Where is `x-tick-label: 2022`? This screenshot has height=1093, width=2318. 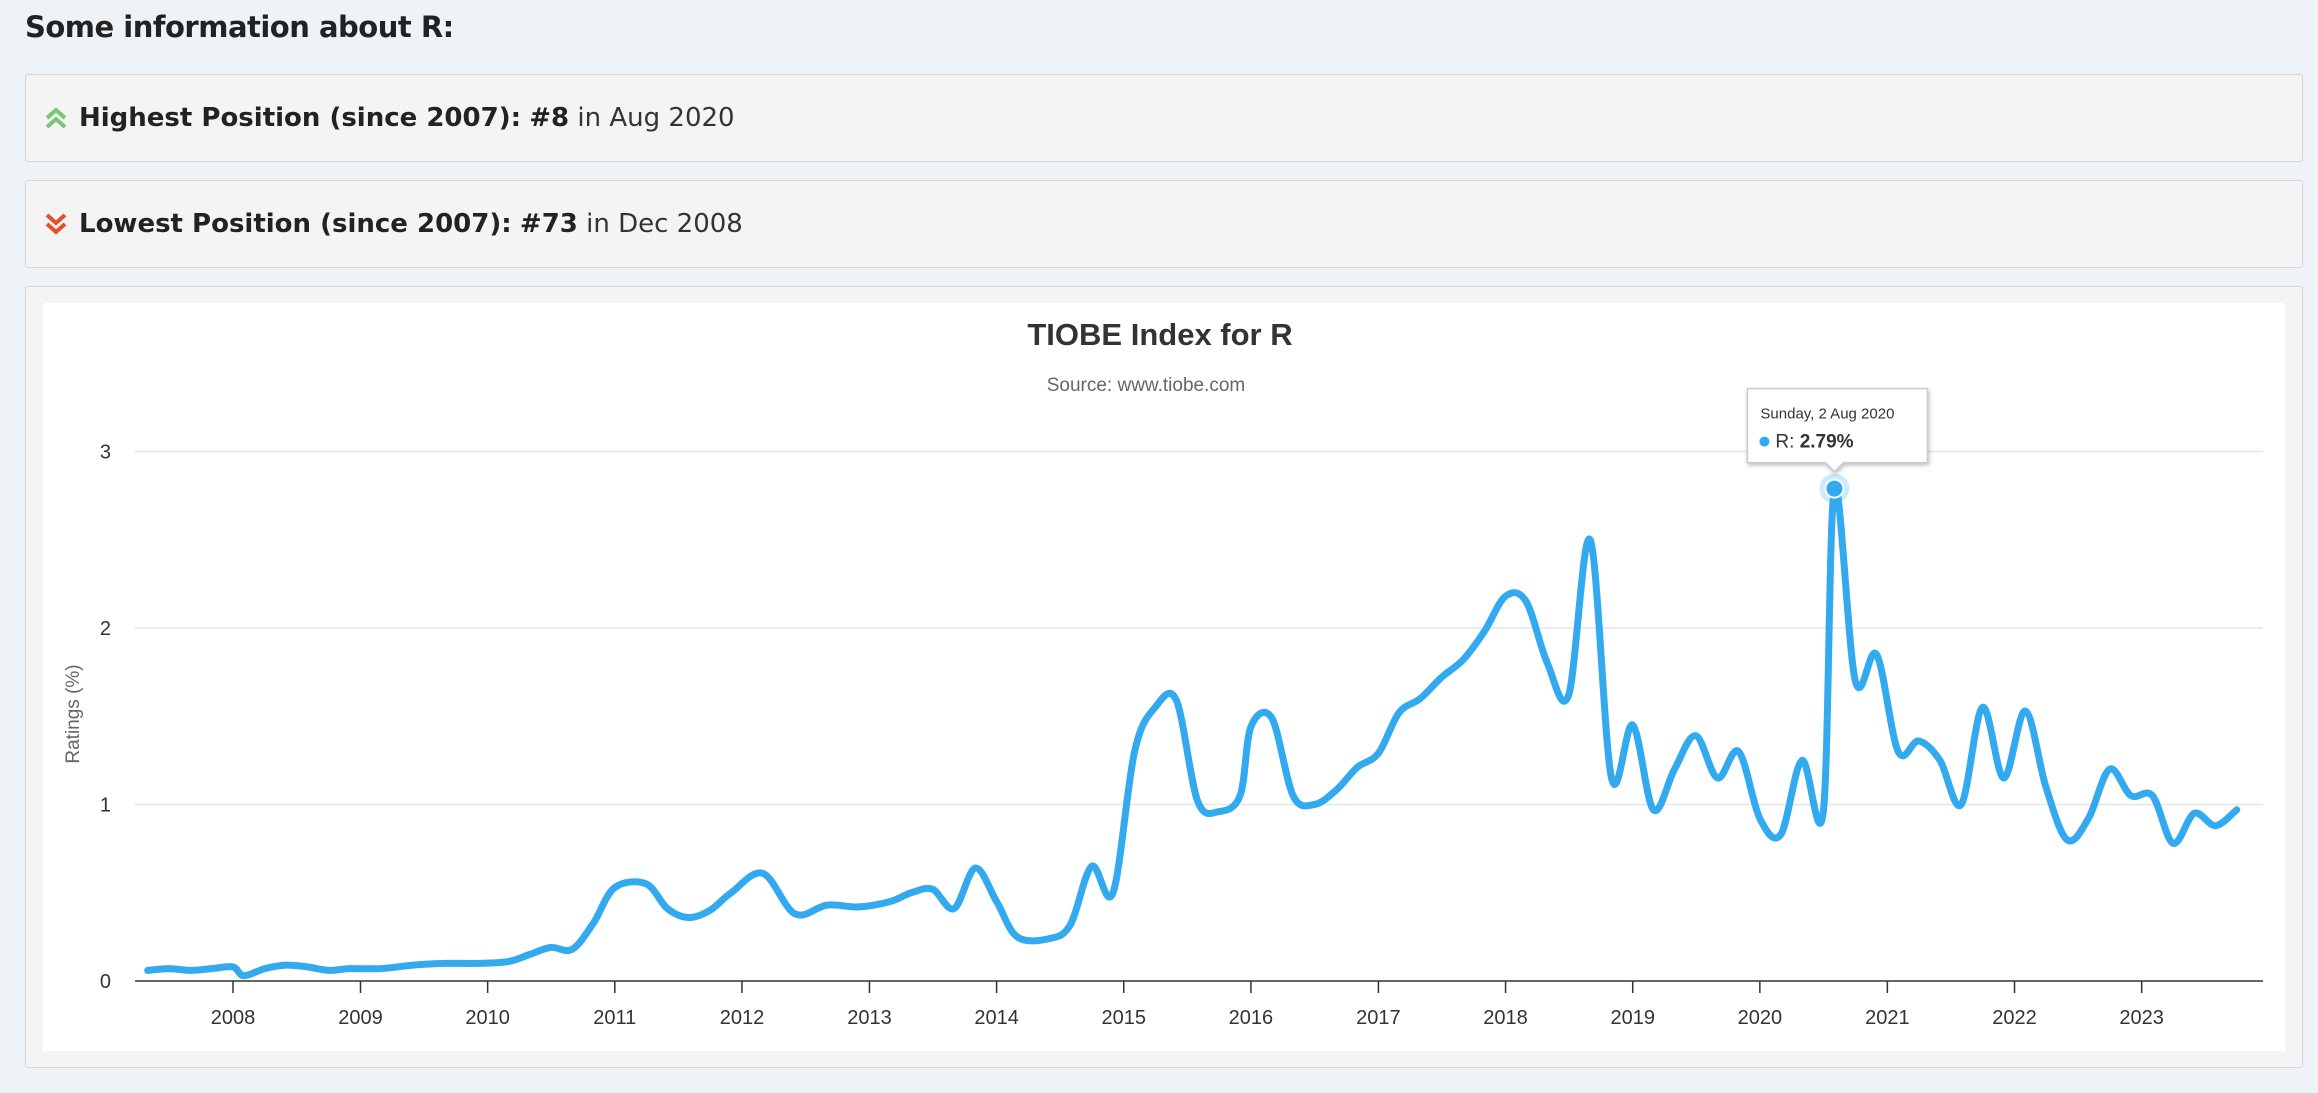 x-tick-label: 2022 is located at coordinates (2014, 1018).